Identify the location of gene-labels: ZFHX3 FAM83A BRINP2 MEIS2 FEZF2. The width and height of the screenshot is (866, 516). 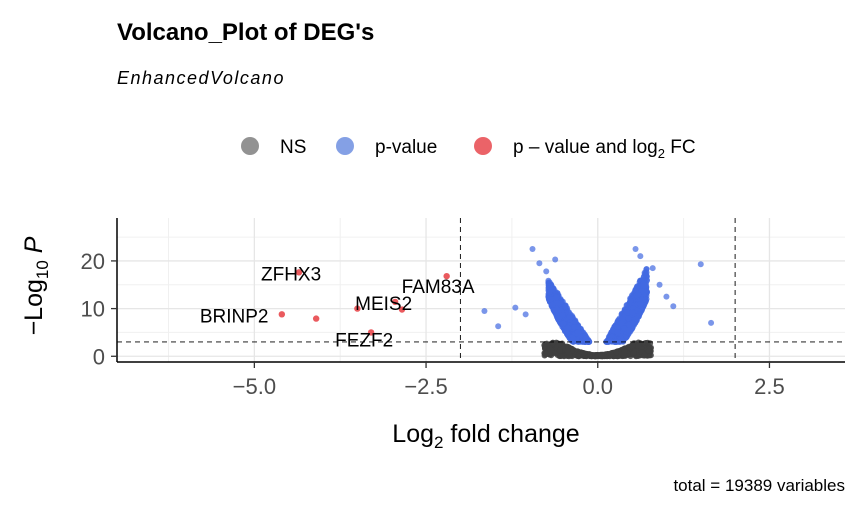
(337, 307).